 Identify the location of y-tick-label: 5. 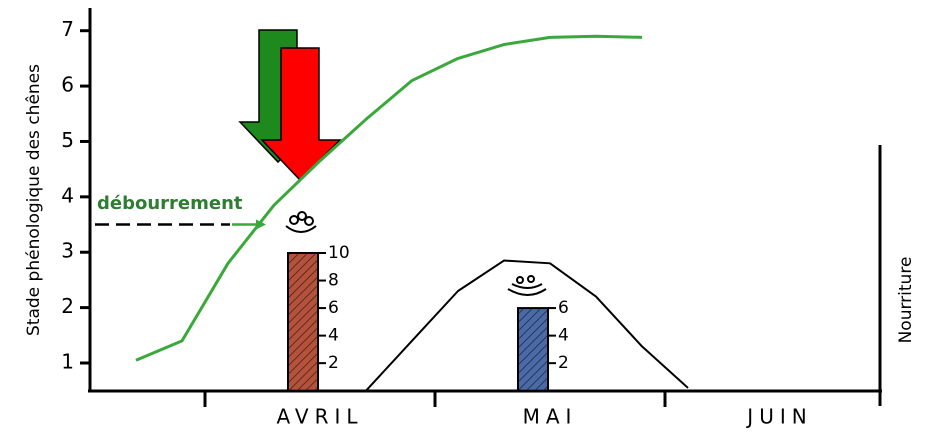
(67, 140).